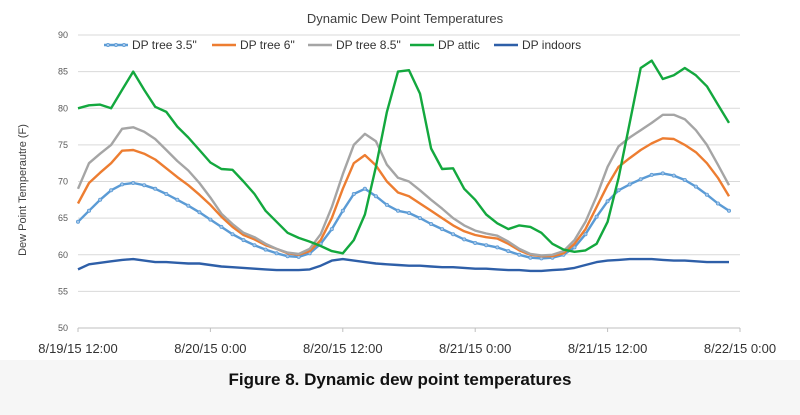 This screenshot has height=415, width=800. Describe the element at coordinates (343, 348) in the screenshot. I see `x-tick-label: 8/20/15 12:00` at that location.